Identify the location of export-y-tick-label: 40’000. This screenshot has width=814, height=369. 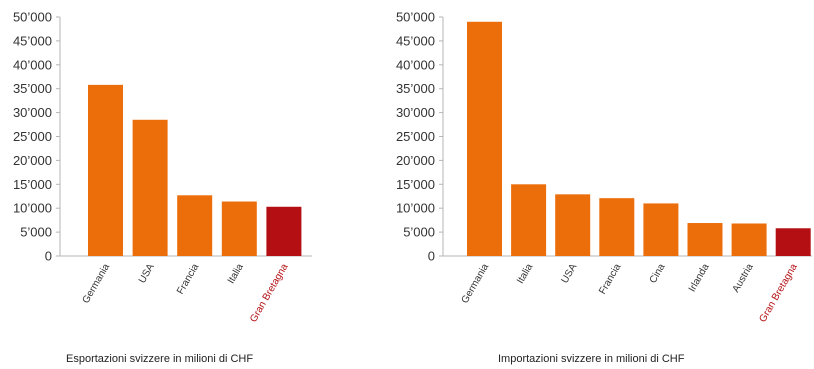
(32, 64).